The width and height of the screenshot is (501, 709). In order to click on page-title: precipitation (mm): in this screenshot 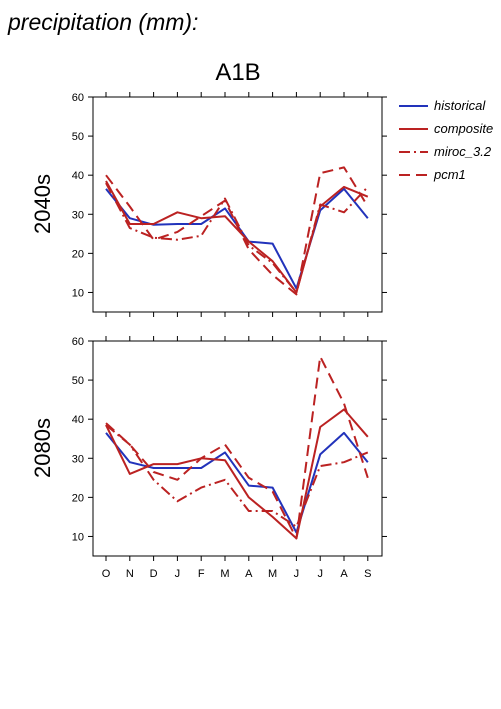, I will do `click(102, 22)`.